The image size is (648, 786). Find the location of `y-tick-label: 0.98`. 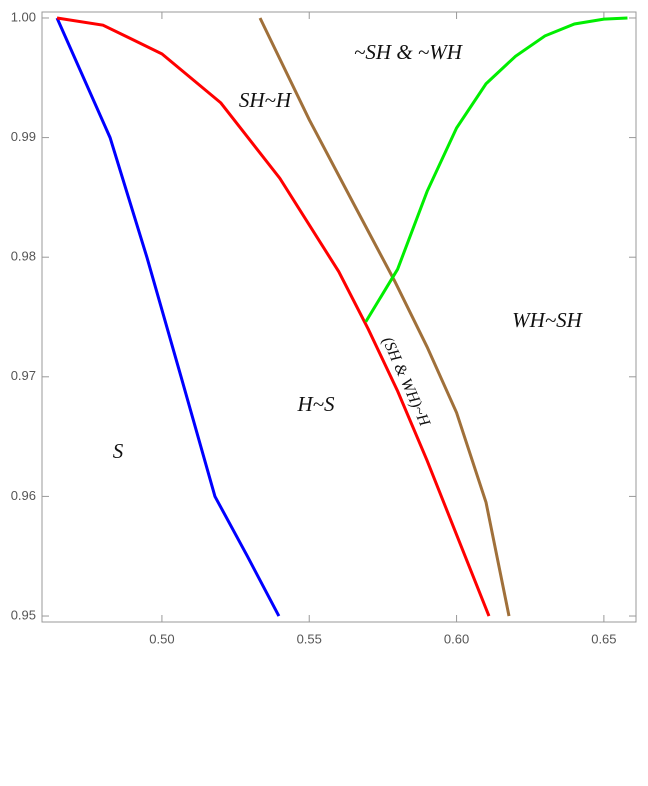

y-tick-label: 0.98 is located at coordinates (23, 256).